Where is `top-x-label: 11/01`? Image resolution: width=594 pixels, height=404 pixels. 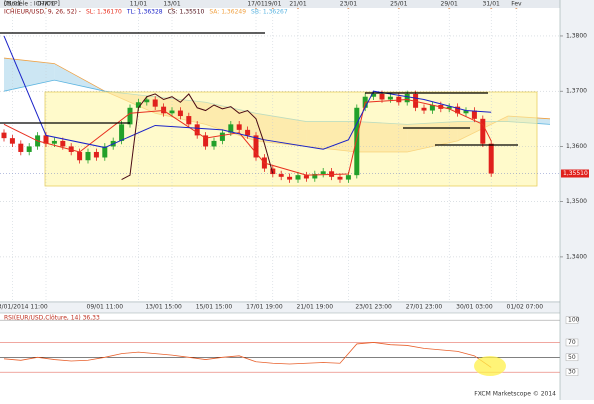 top-x-label: 11/01 is located at coordinates (138, 4).